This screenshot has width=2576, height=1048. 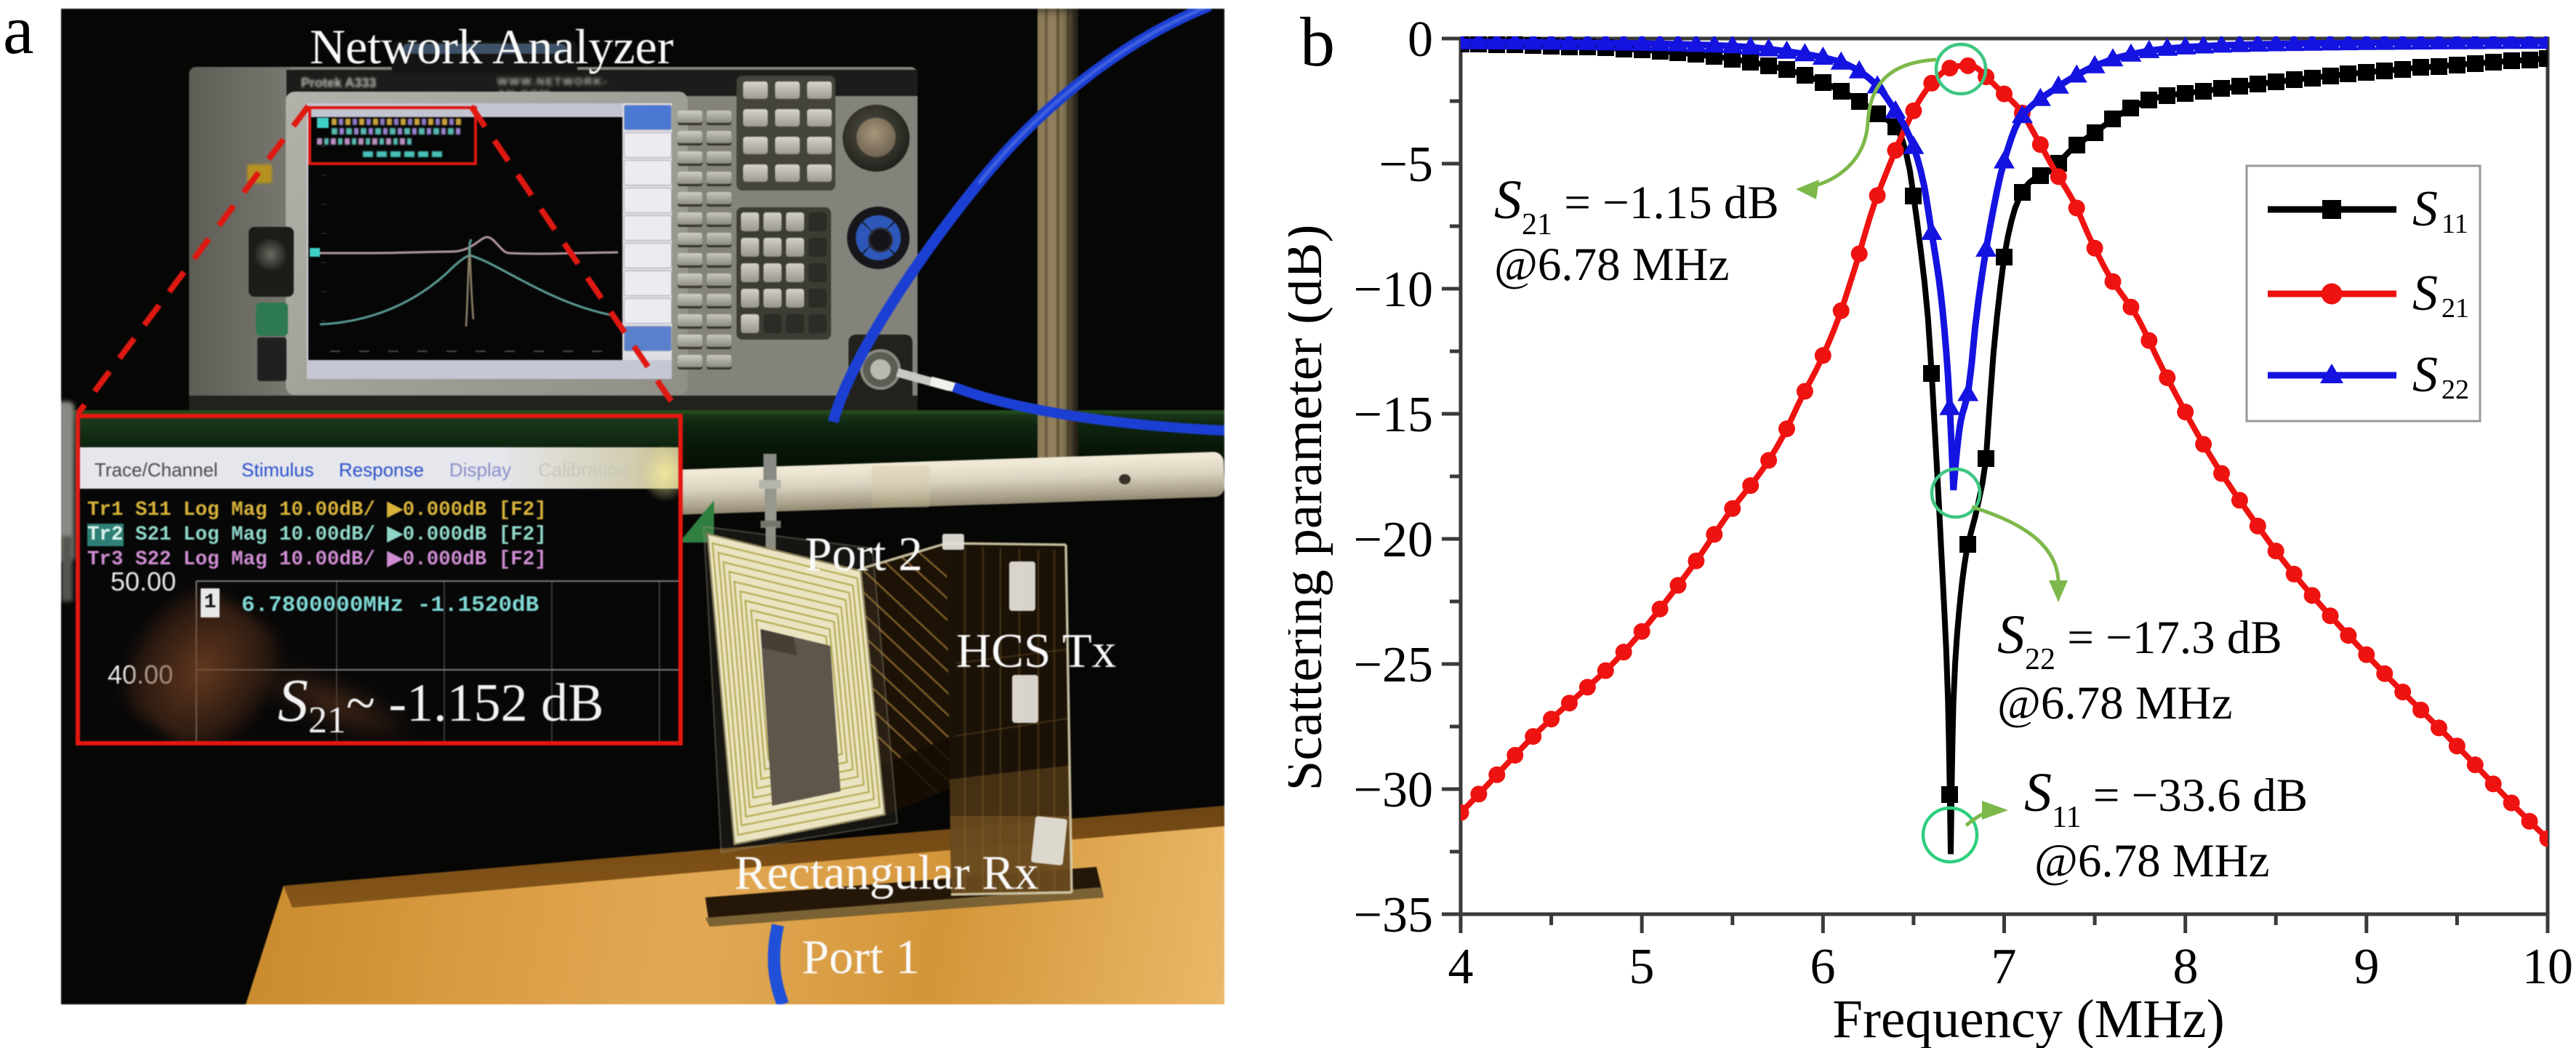 What do you see at coordinates (2004, 967) in the screenshot?
I see `svg-text: 7` at bounding box center [2004, 967].